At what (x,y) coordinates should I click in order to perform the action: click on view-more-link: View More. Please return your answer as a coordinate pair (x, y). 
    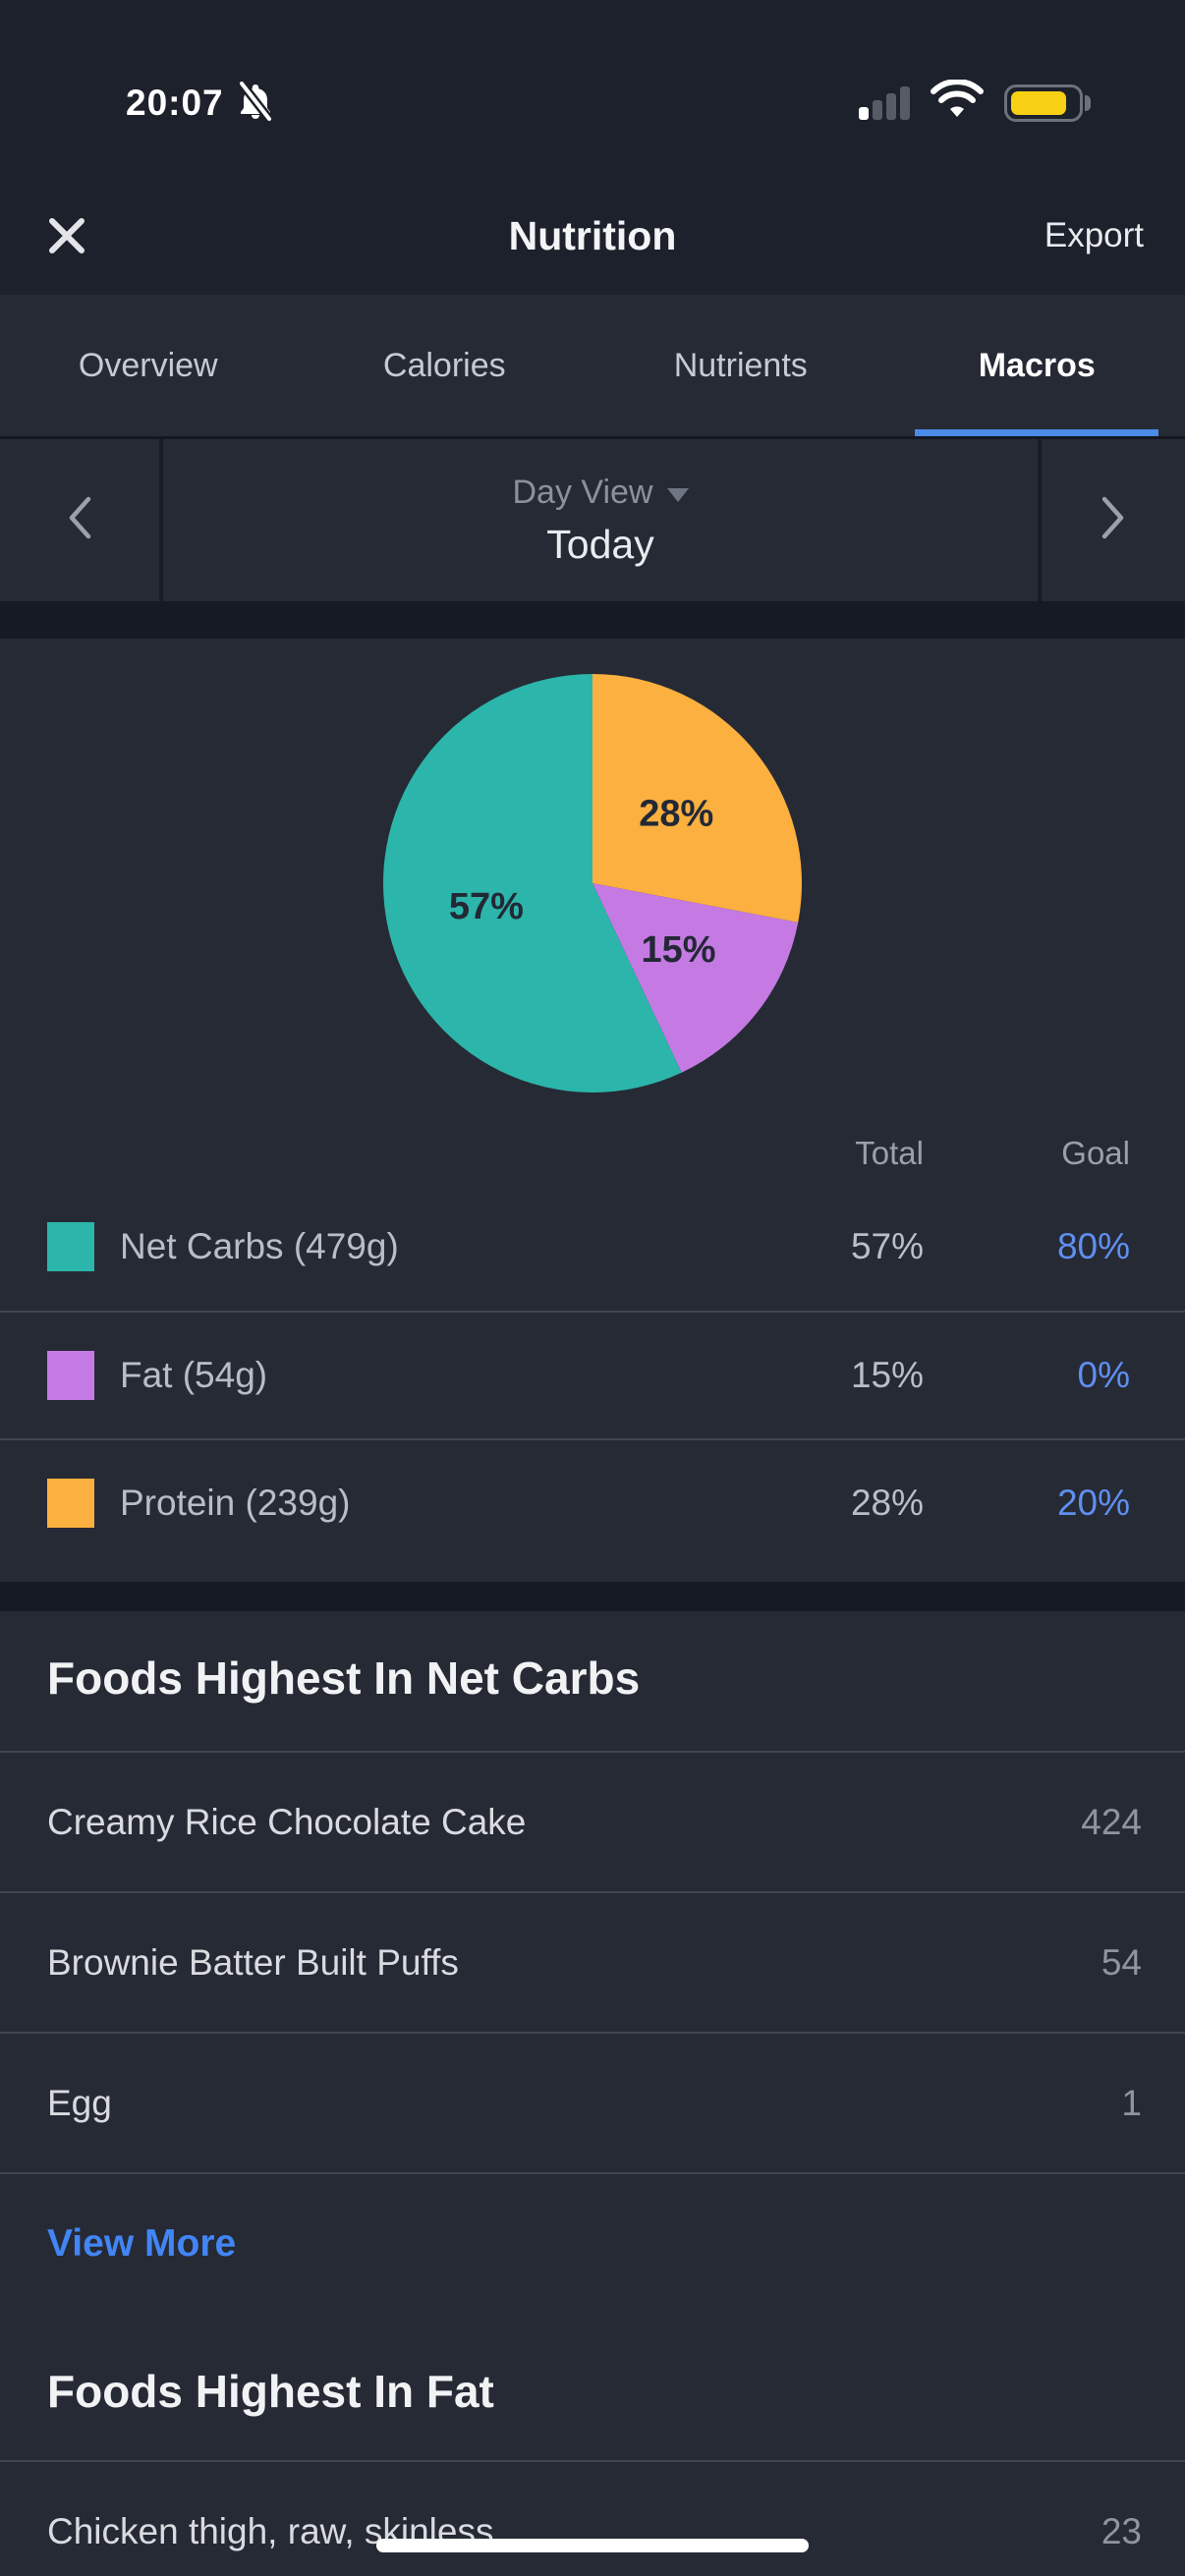
    Looking at the image, I should click on (142, 2243).